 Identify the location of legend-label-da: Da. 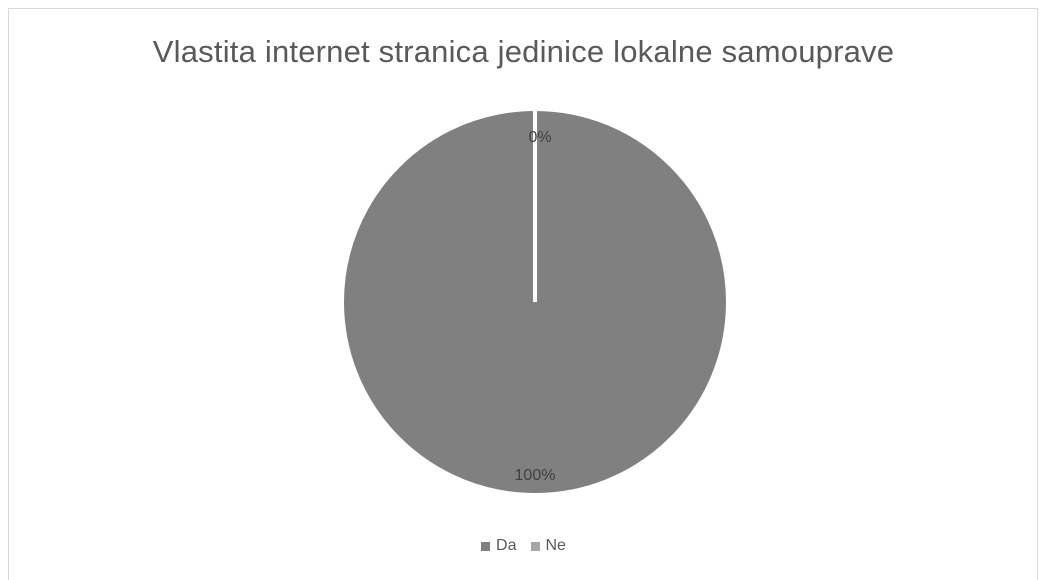
(506, 545).